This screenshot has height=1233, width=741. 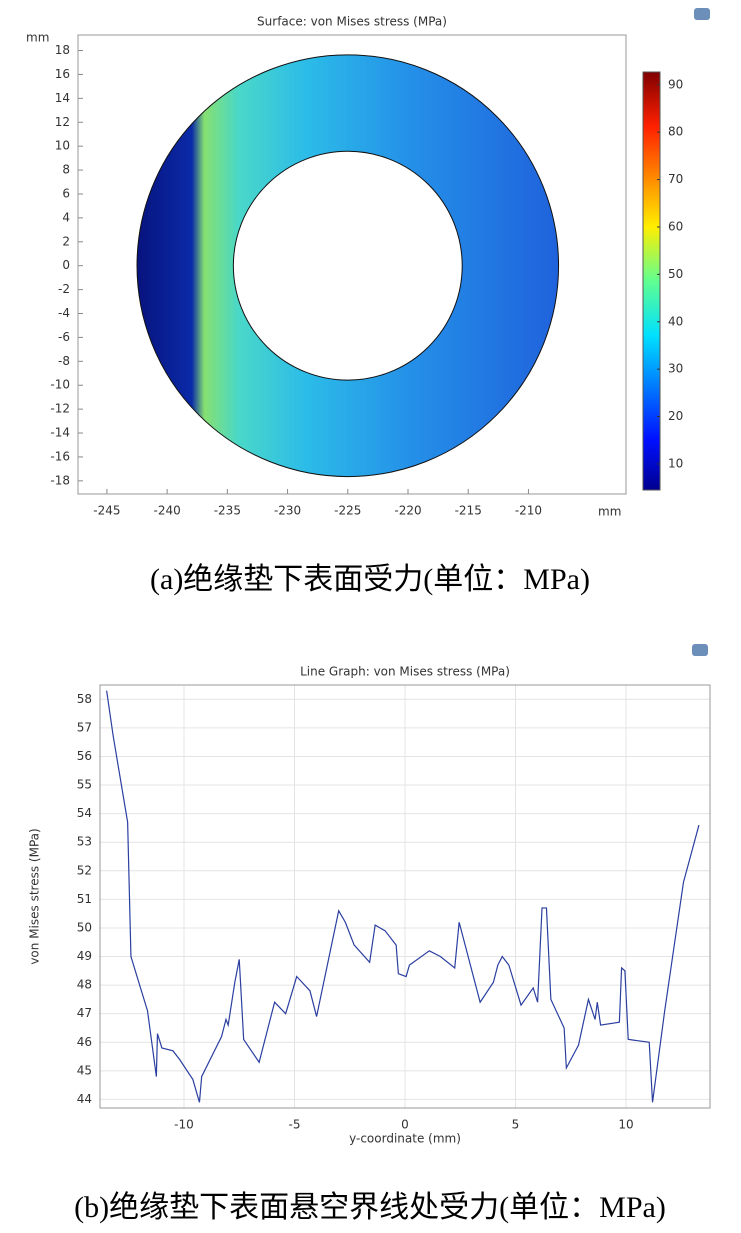 I want to click on x-tick-label: -225, so click(x=347, y=511).